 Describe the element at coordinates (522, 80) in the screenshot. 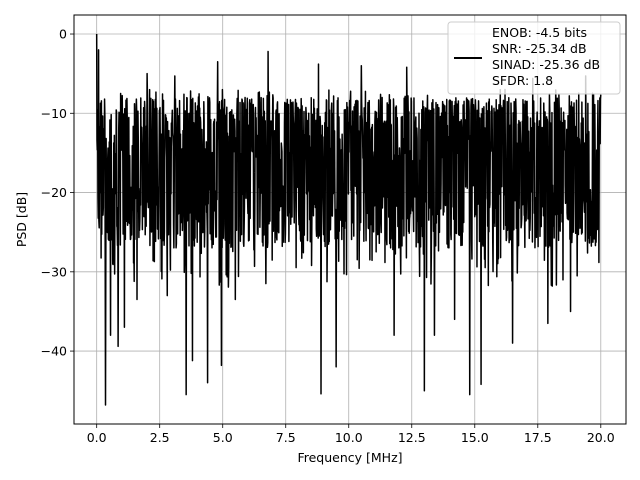

I see `legend-entry-sfdr: SFDR: 1.8` at that location.